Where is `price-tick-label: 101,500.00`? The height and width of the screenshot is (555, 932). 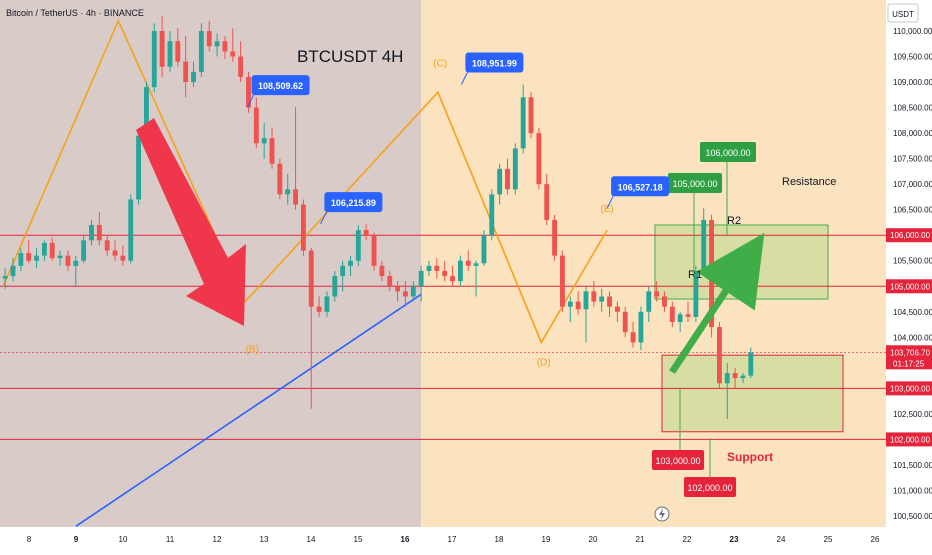 price-tick-label: 101,500.00 is located at coordinates (912, 465).